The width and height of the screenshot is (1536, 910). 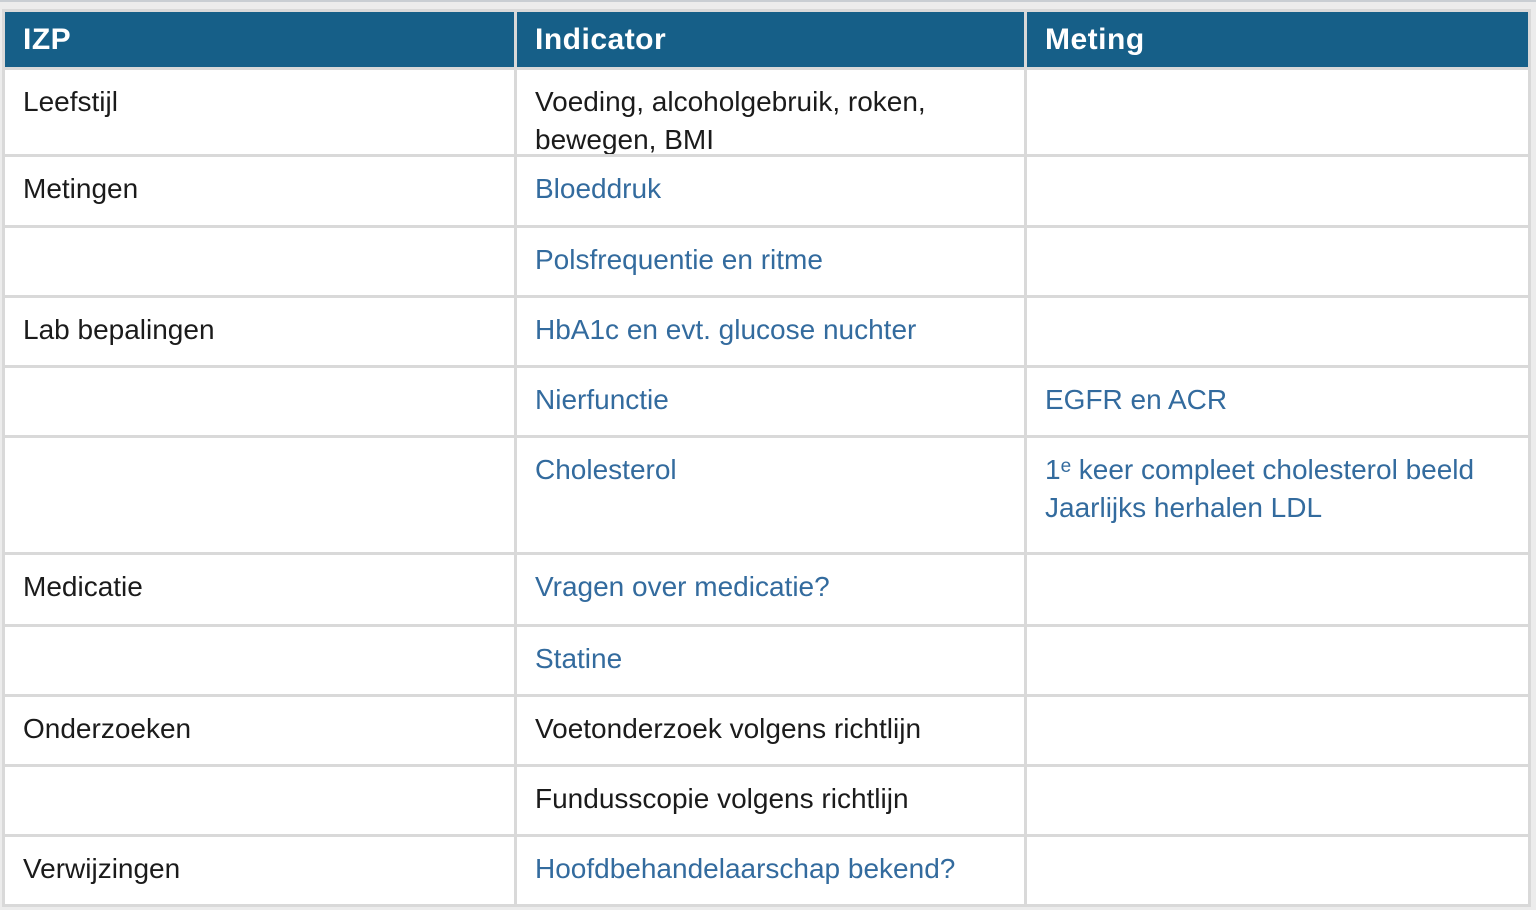 I want to click on cell-indicator: Fundusscopie volgens richtlijn, so click(x=770, y=800).